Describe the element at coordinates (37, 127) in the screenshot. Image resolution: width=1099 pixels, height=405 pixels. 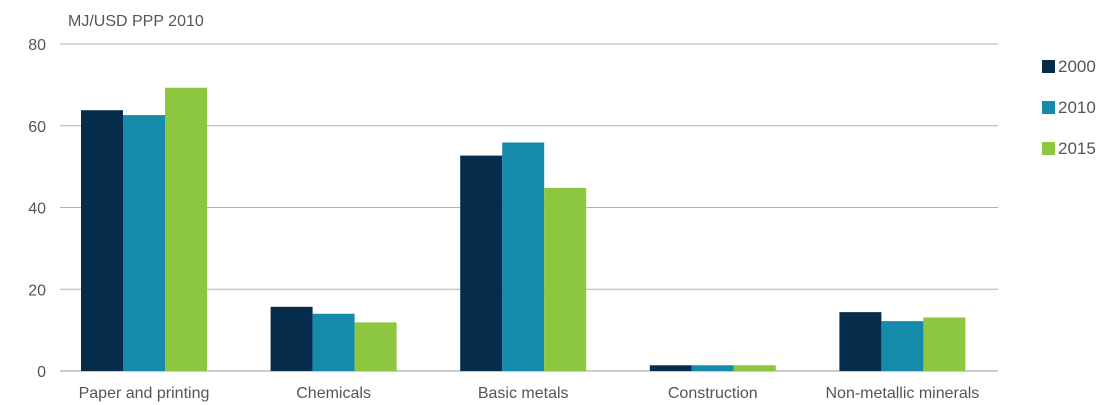
I see `y-tick-label: 60` at that location.